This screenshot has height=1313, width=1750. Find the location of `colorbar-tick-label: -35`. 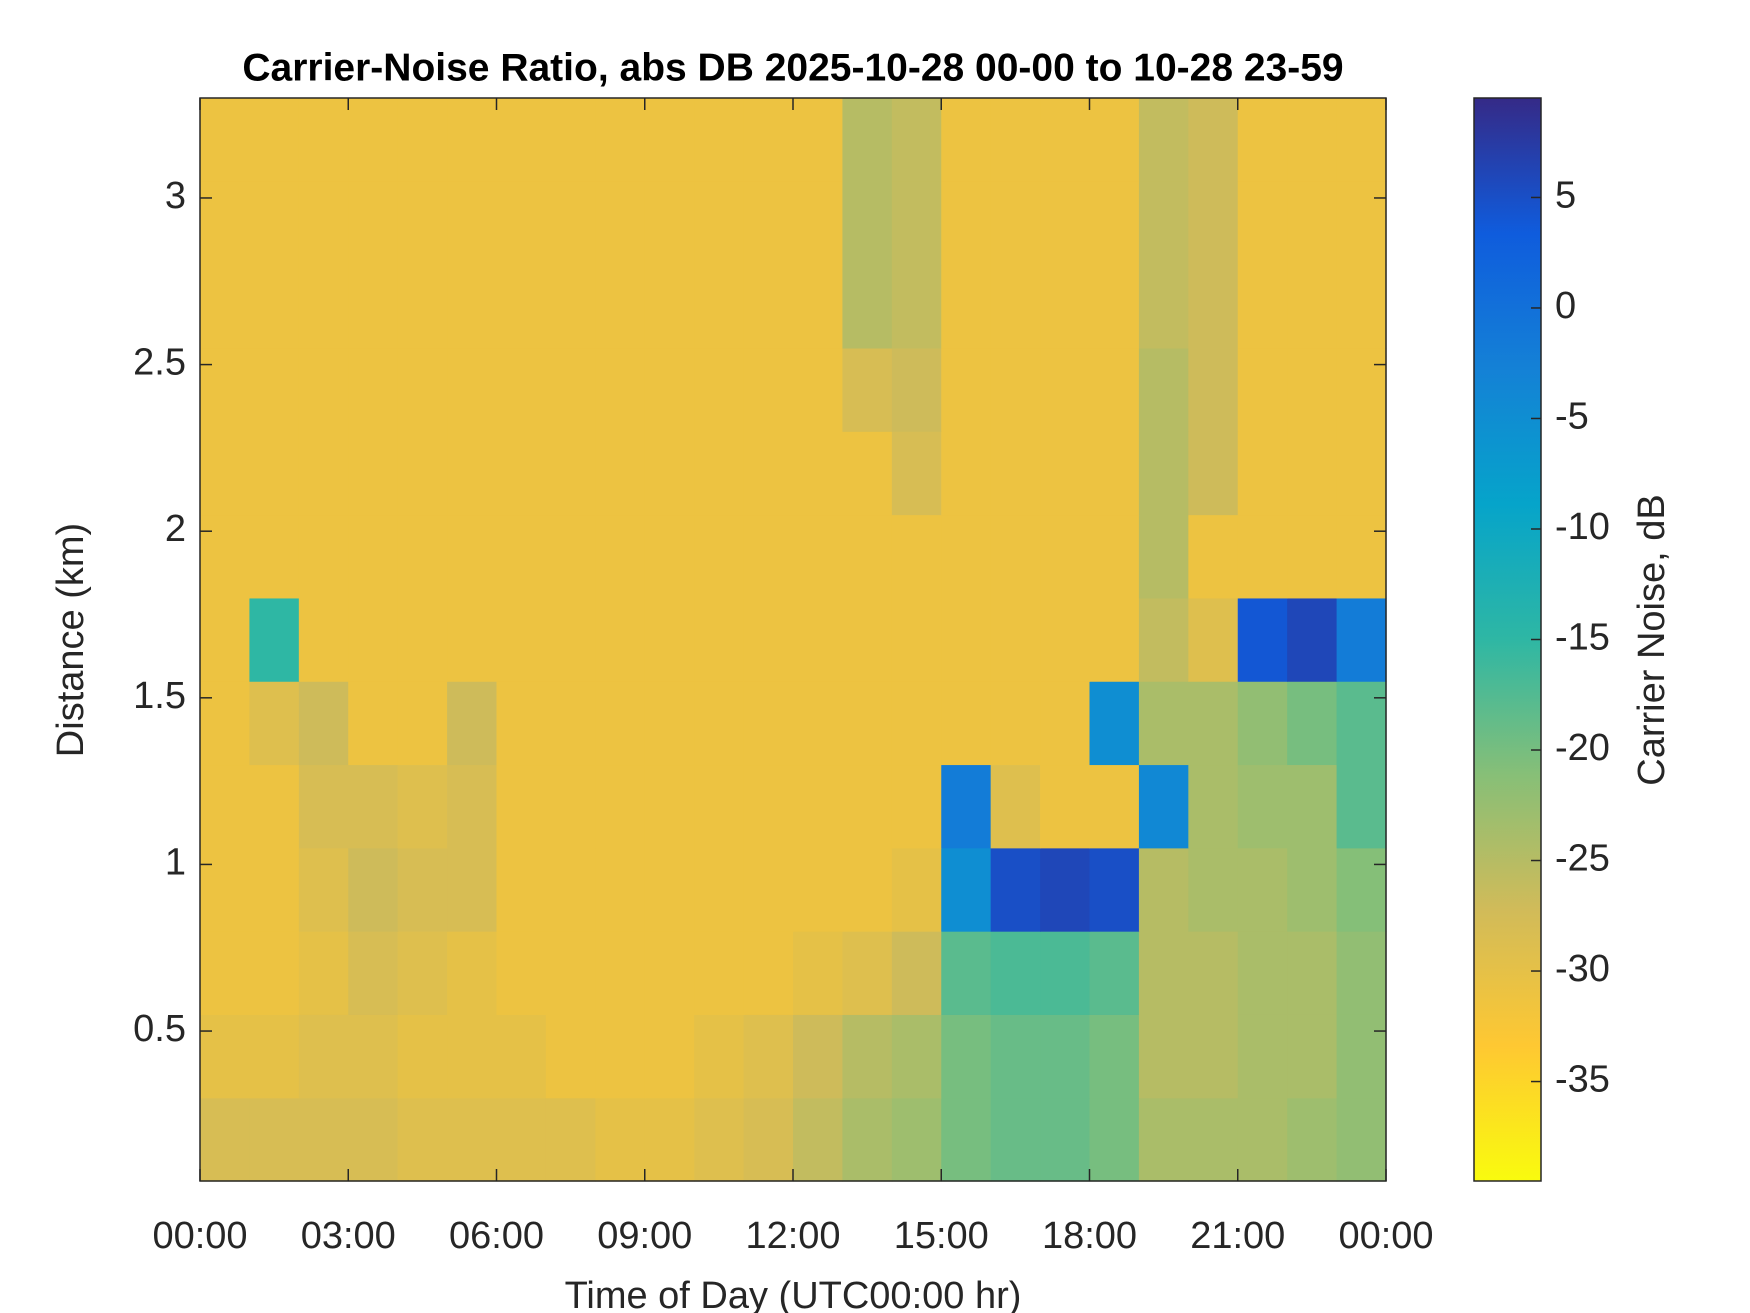

colorbar-tick-label: -35 is located at coordinates (1582, 1080).